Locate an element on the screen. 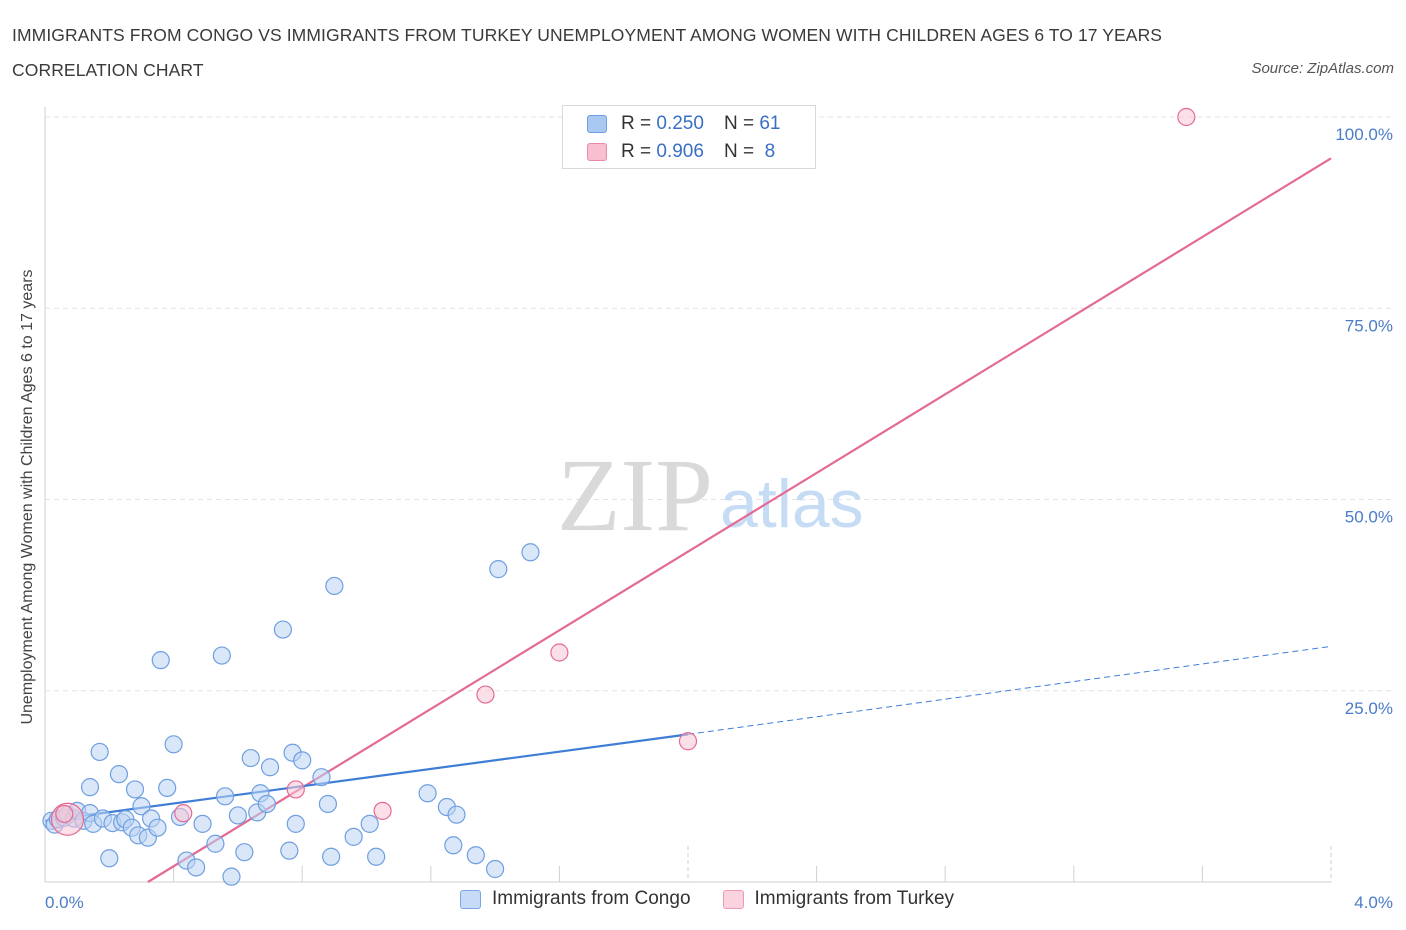 The height and width of the screenshot is (930, 1406). legend-item-turkey: Immigrants from Turkey is located at coordinates (838, 899).